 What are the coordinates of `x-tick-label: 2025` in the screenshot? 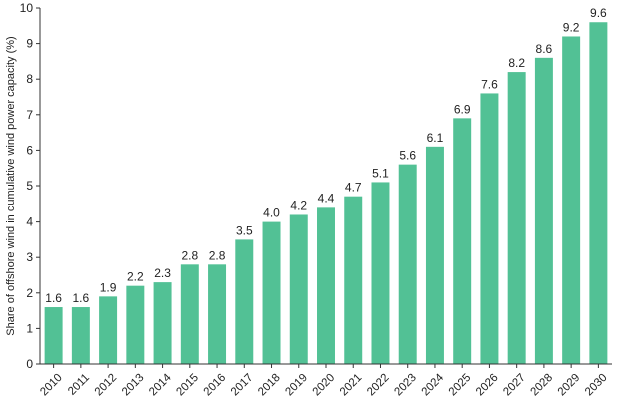 It's located at (460, 385).